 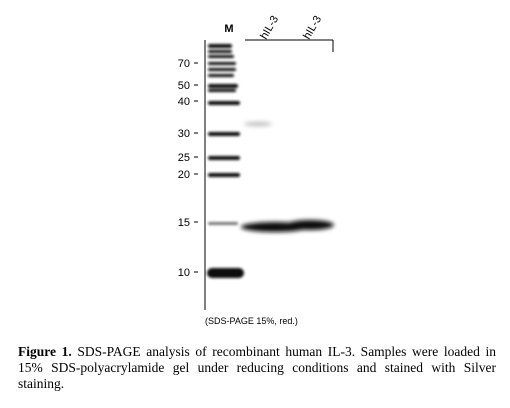 I want to click on sample-bands, so click(x=287, y=177).